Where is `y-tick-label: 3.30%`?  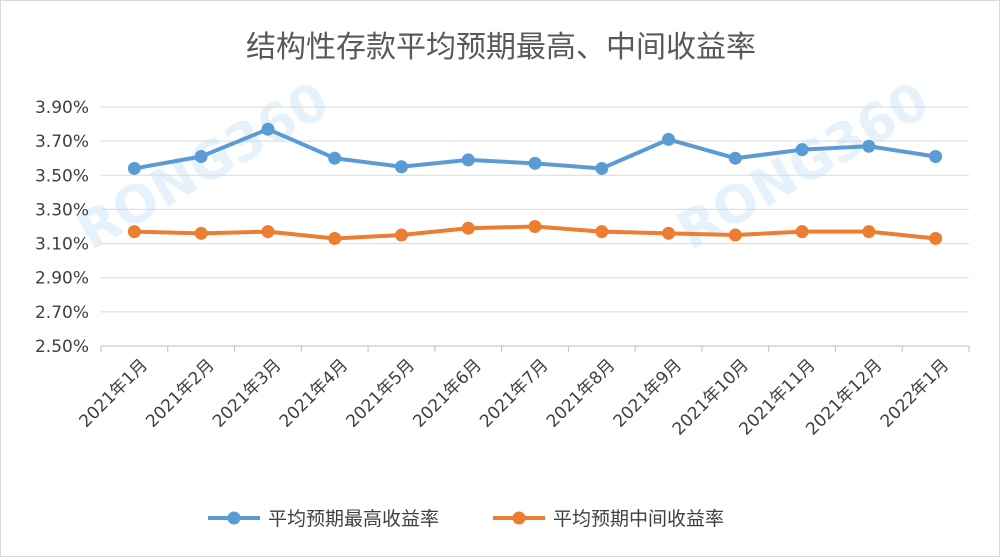 y-tick-label: 3.30% is located at coordinates (62, 210).